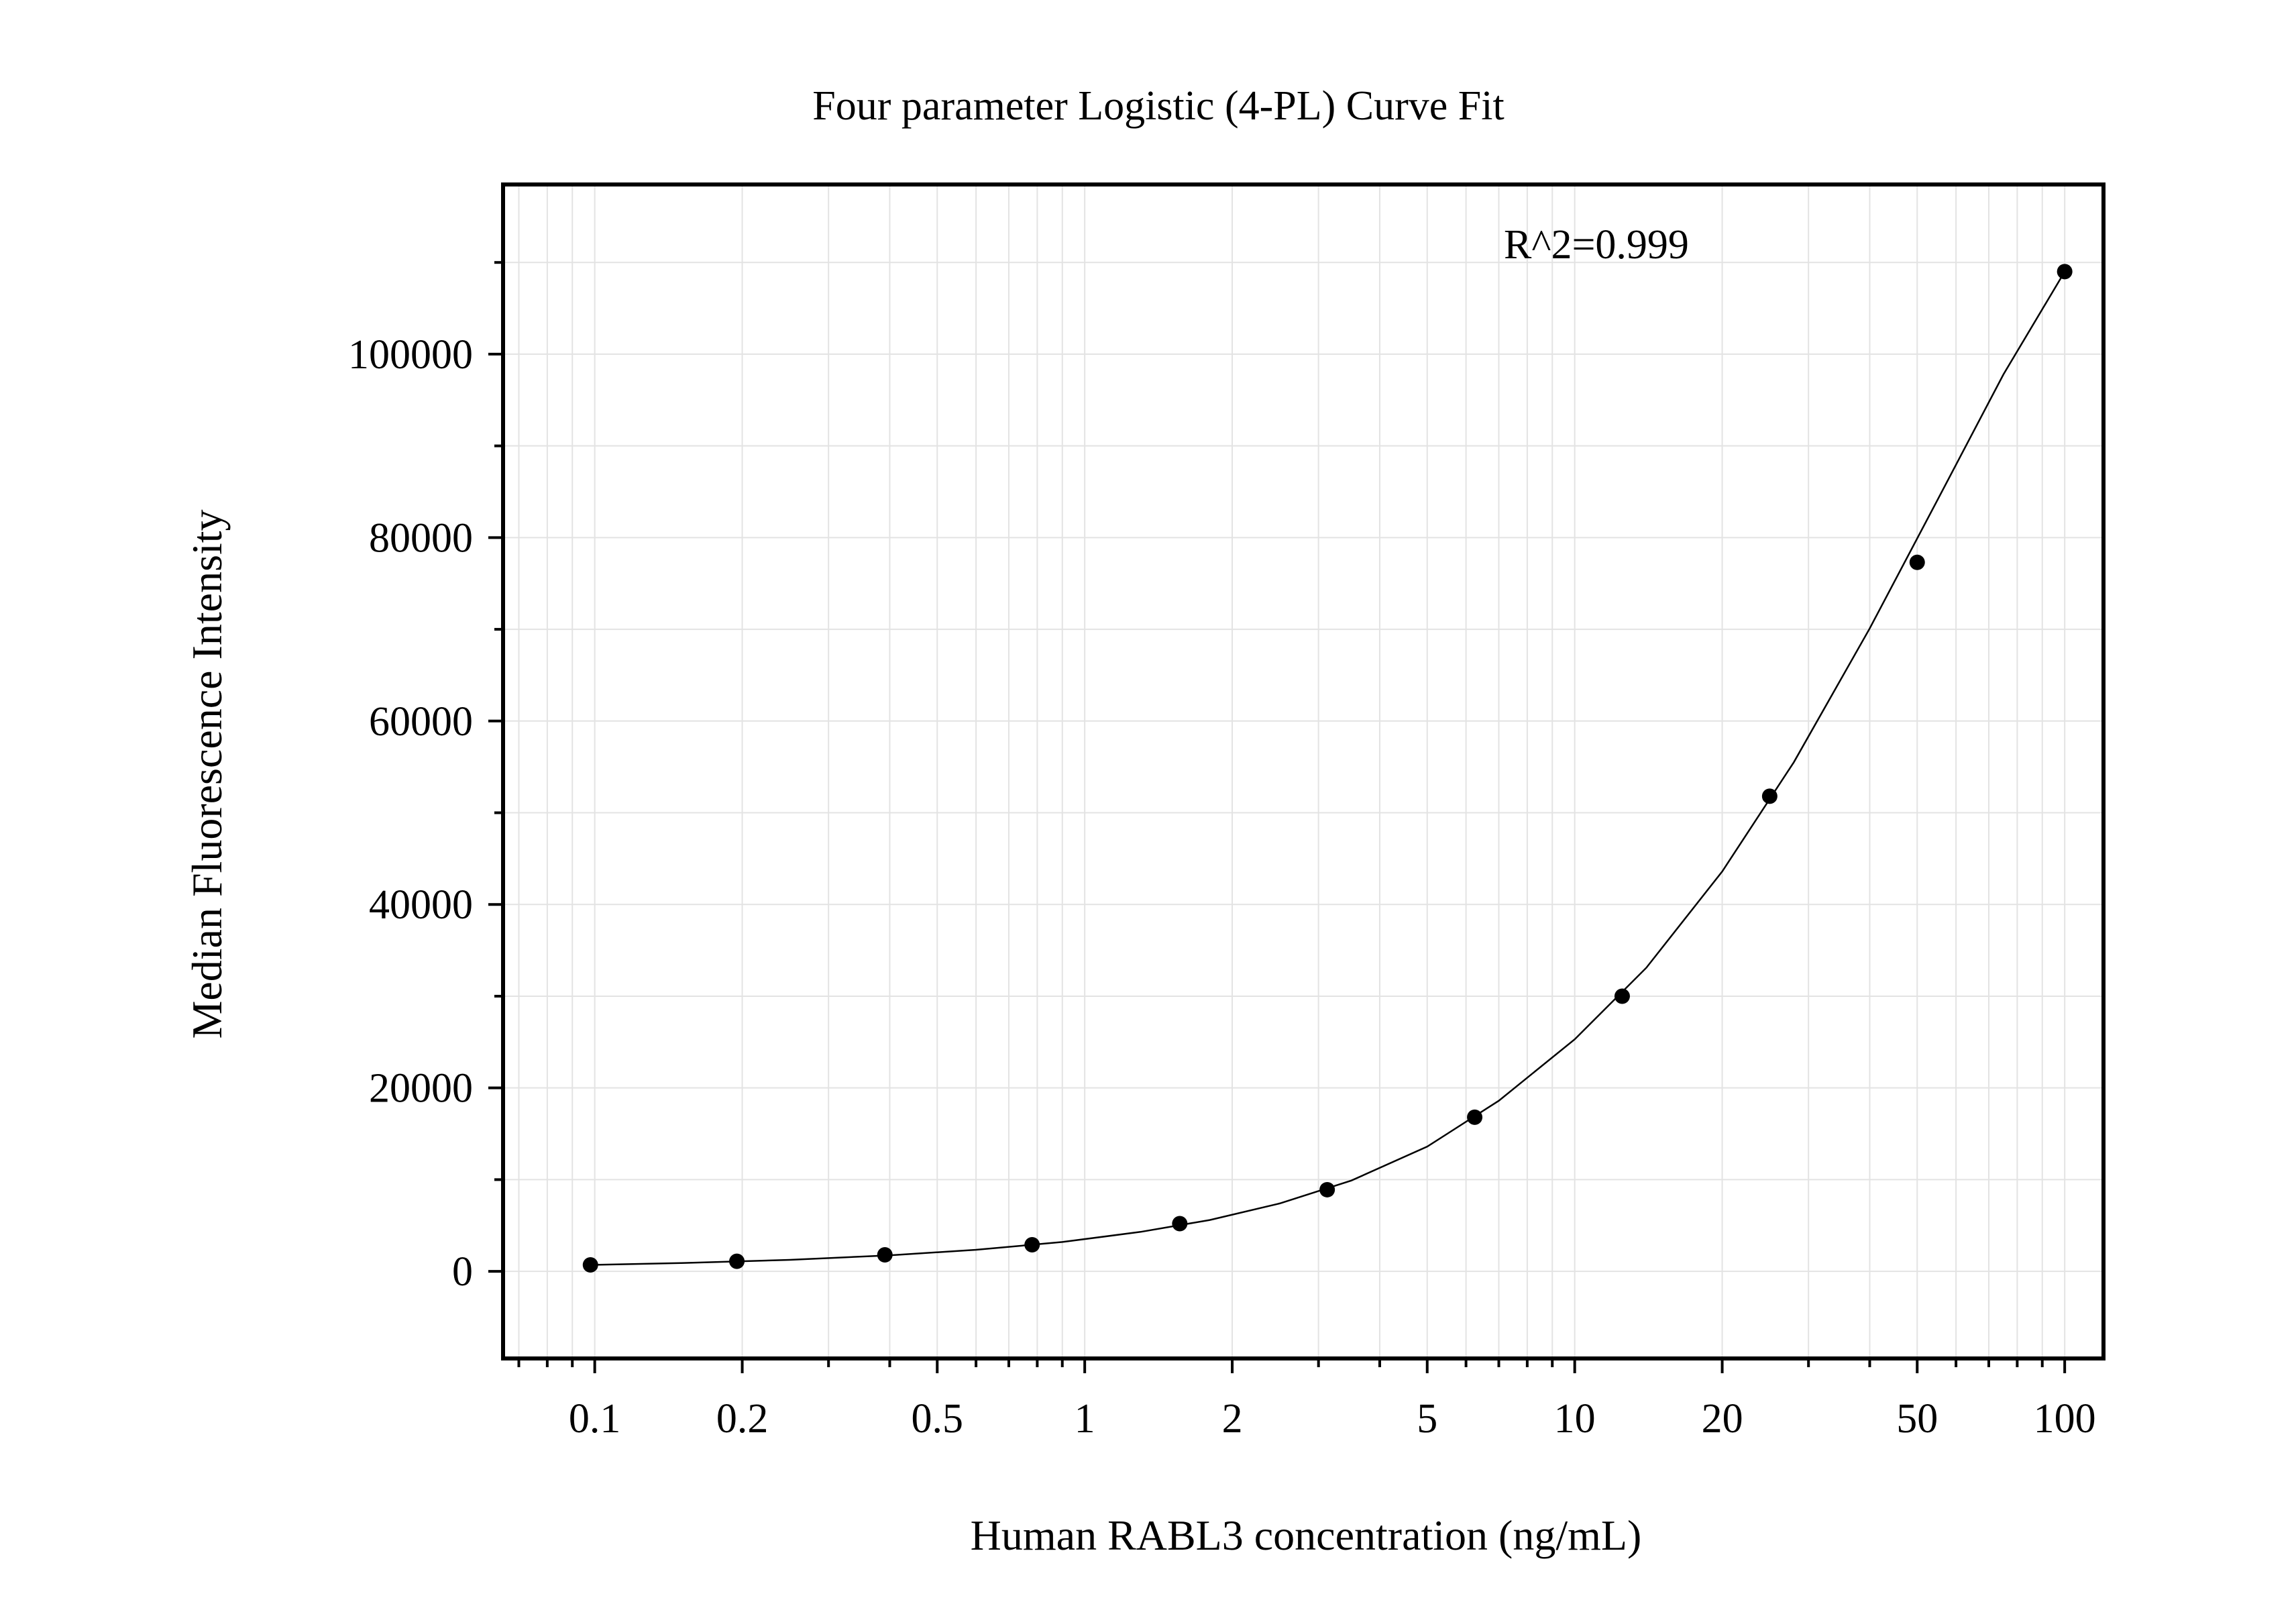  What do you see at coordinates (938, 1419) in the screenshot?
I see `x-tick-label: 0.5` at bounding box center [938, 1419].